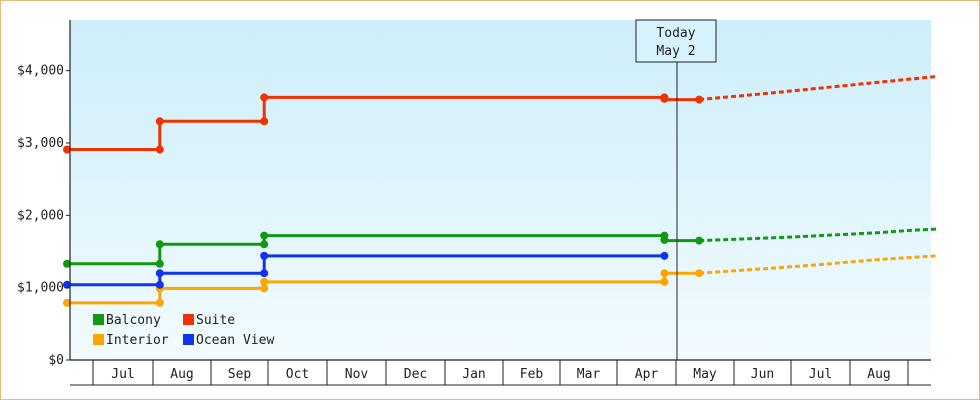  Describe the element at coordinates (647, 374) in the screenshot. I see `x-tick-label: Apr` at that location.